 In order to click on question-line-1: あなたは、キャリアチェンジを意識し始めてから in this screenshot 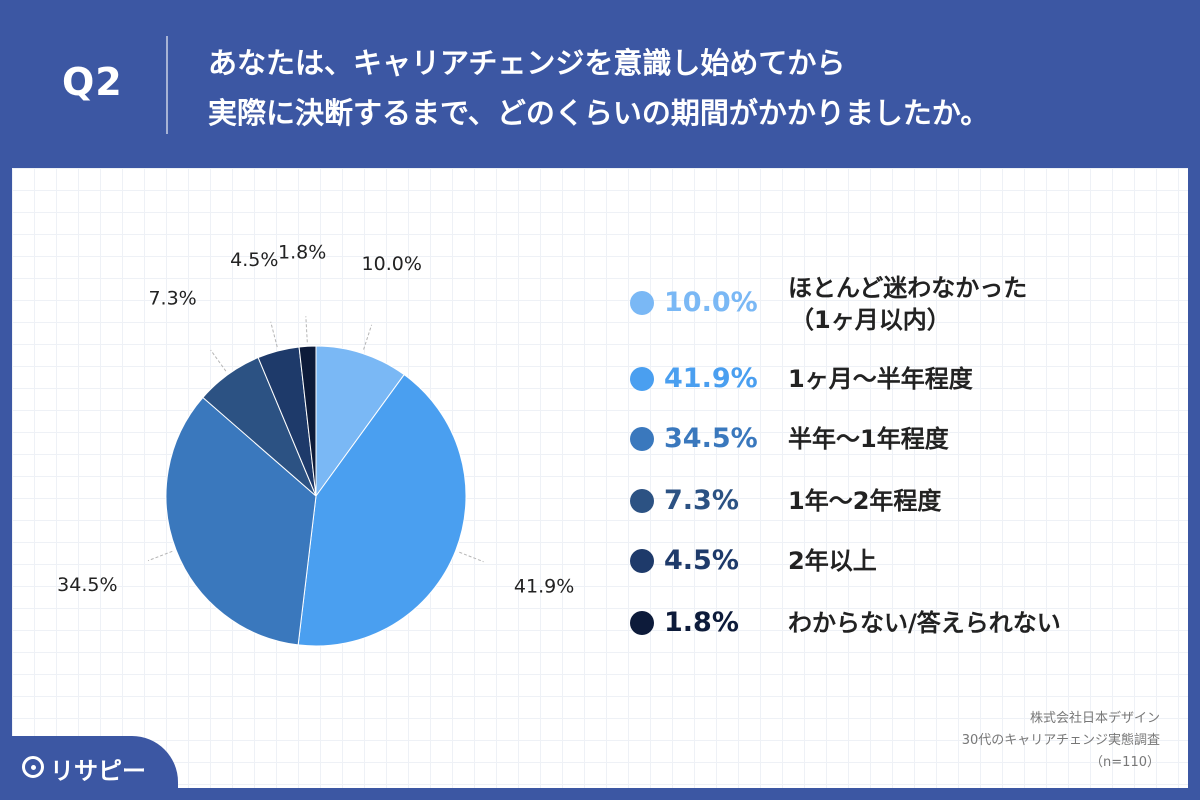, I will do `click(527, 63)`.